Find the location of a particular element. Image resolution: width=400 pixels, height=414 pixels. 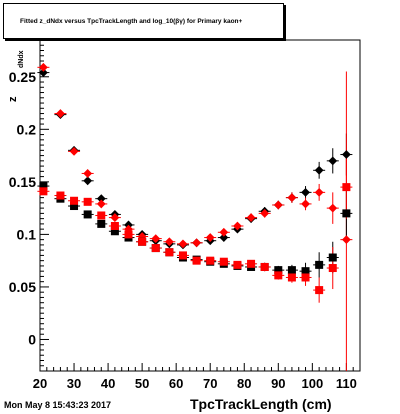

y-tick-label: 0 is located at coordinates (32, 339).